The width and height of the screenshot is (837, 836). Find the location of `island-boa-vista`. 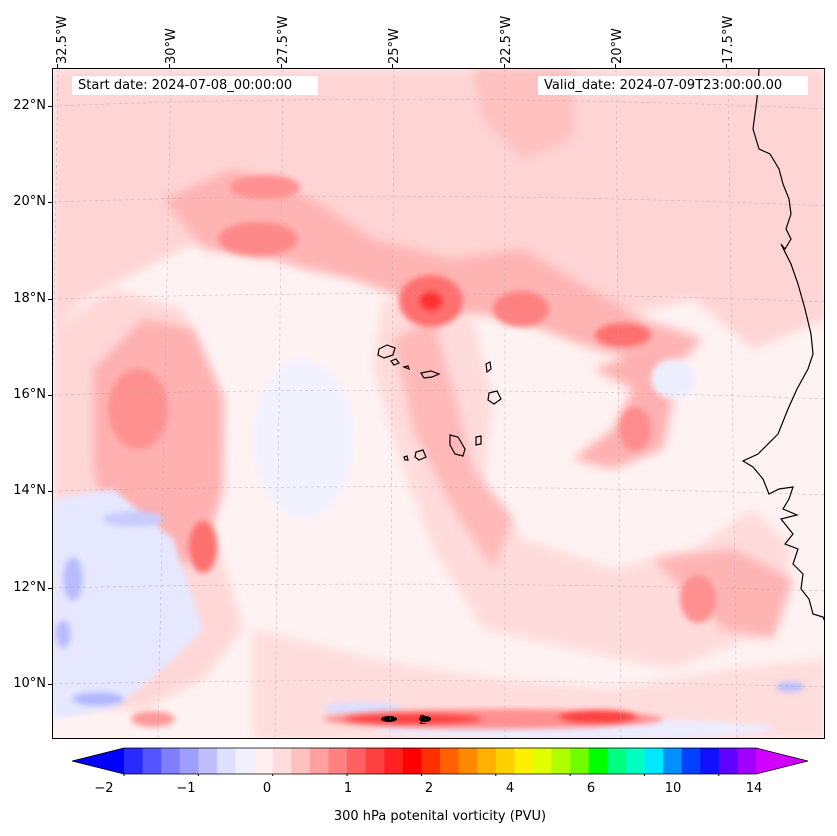

island-boa-vista is located at coordinates (494, 397).